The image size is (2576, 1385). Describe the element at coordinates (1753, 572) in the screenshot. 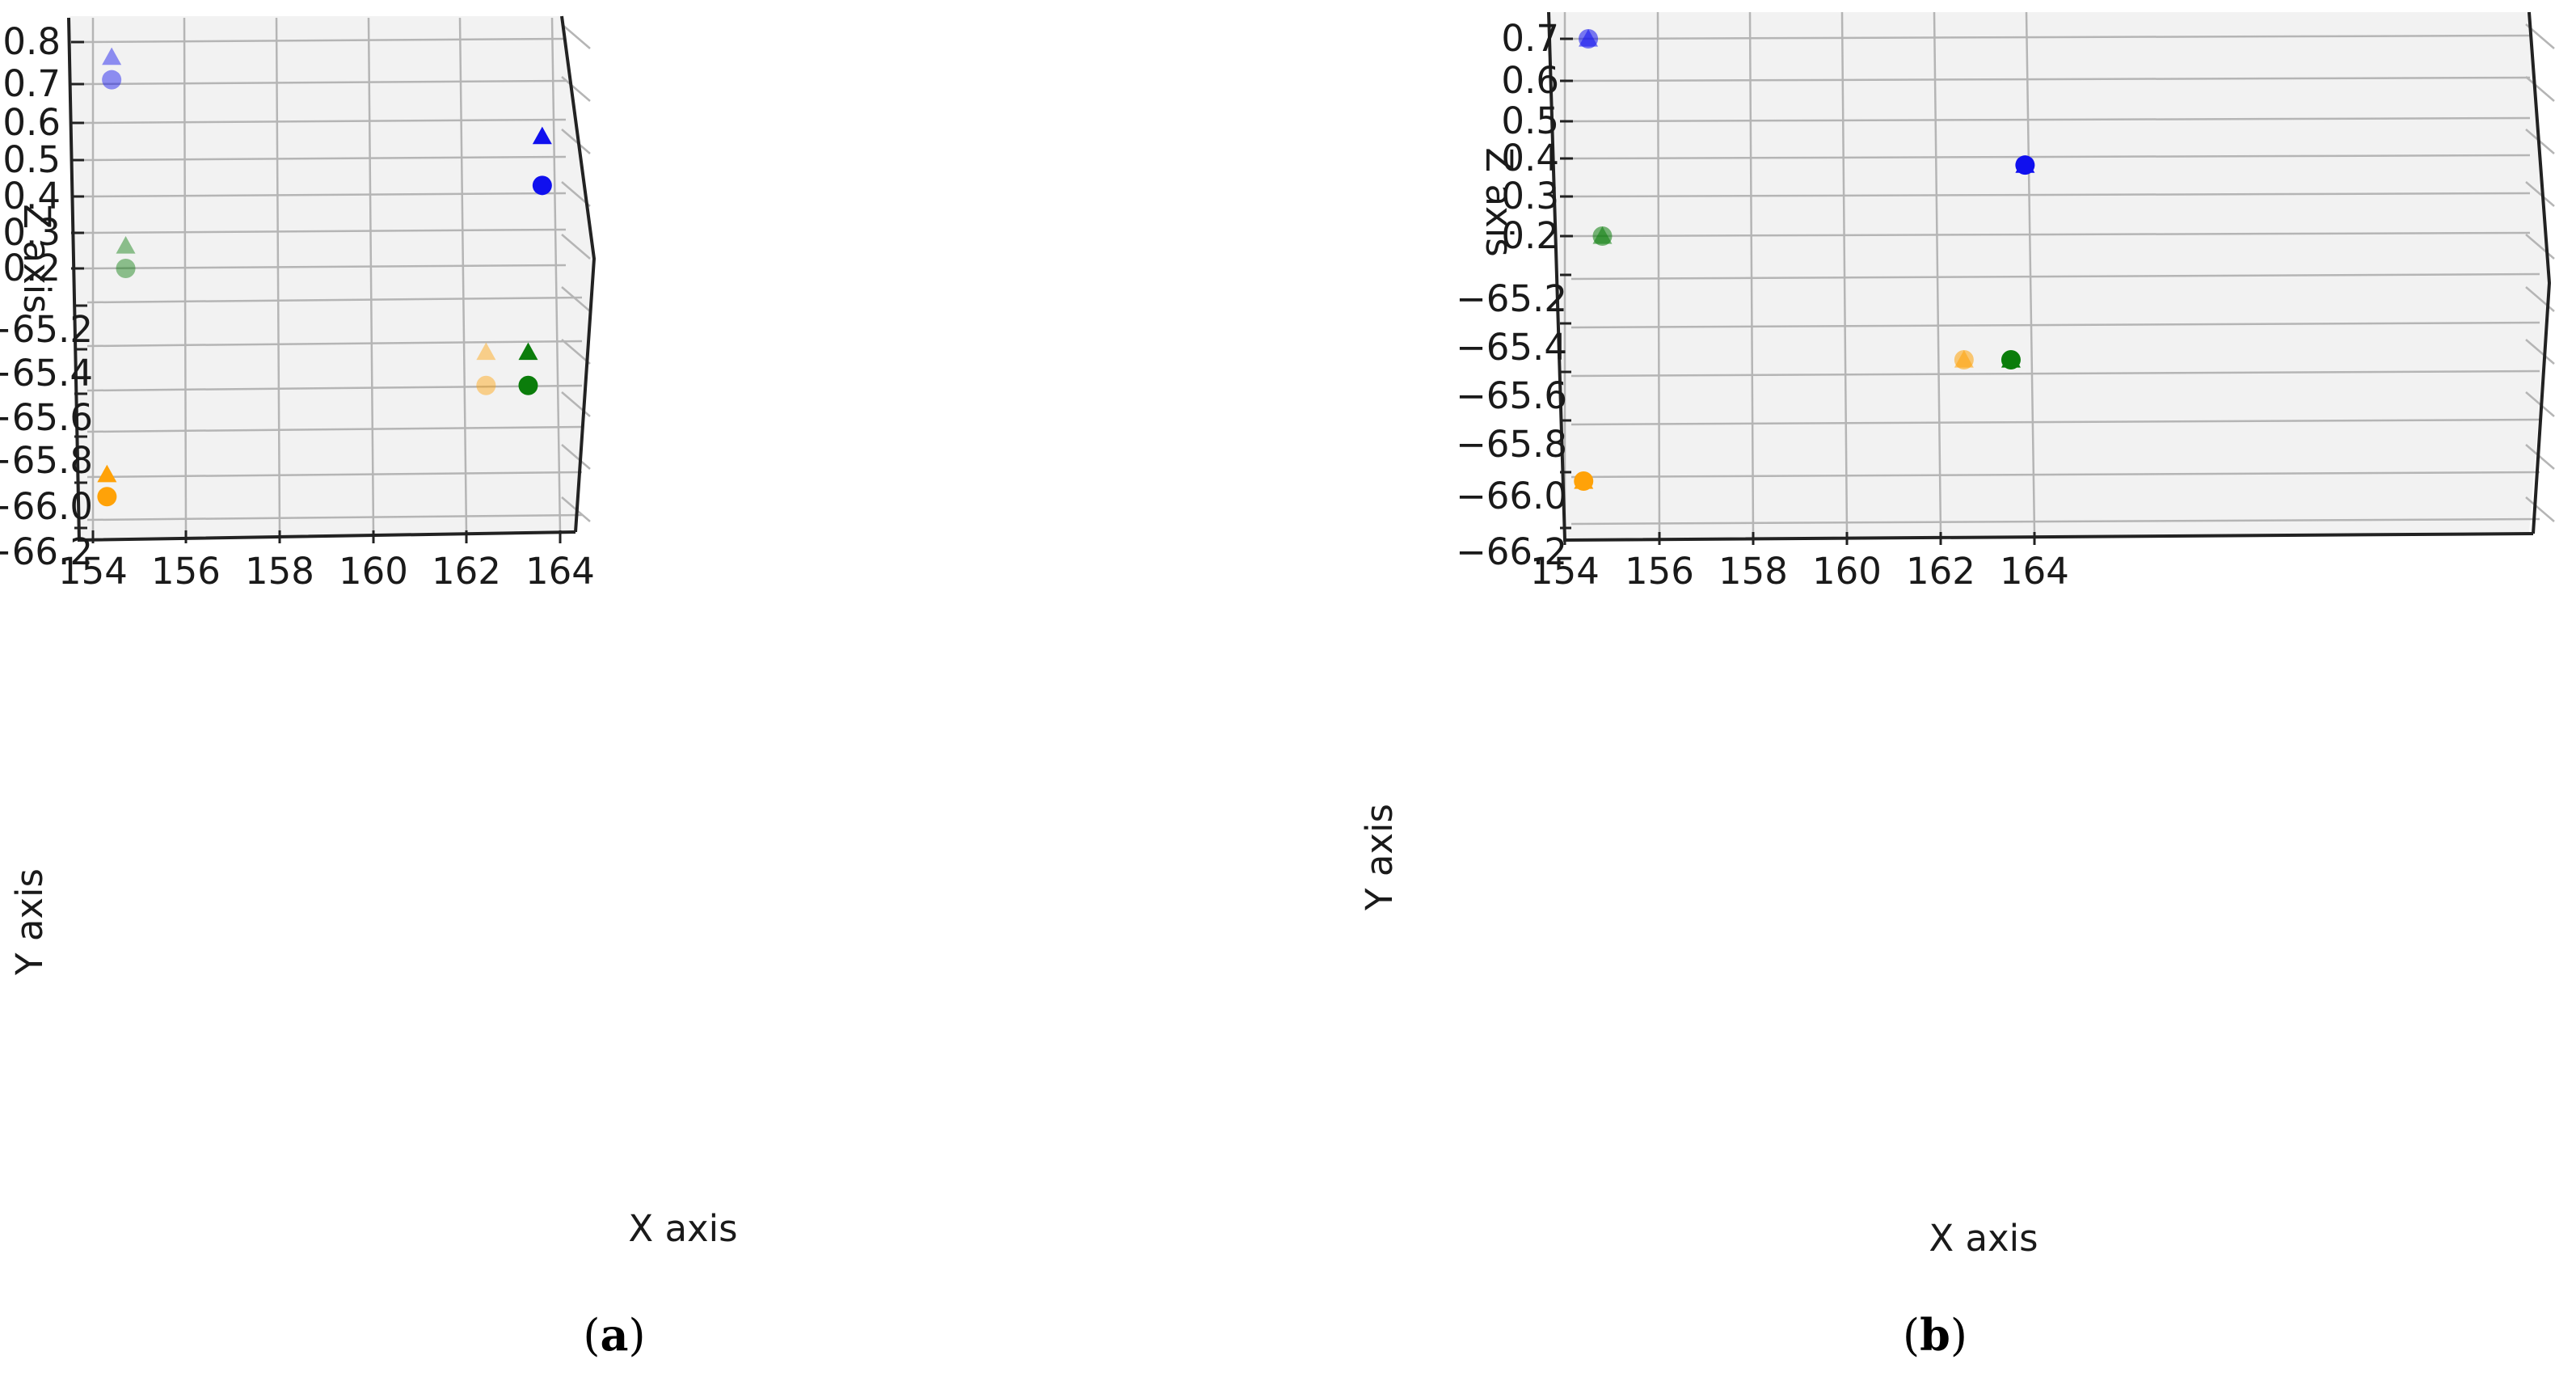

I see `chart-b-x-tick-label: 158` at that location.